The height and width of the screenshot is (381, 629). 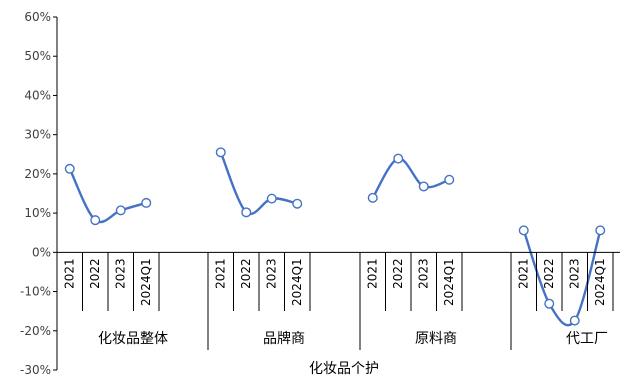 I want to click on y-tick-label: 50%, so click(x=37, y=56).